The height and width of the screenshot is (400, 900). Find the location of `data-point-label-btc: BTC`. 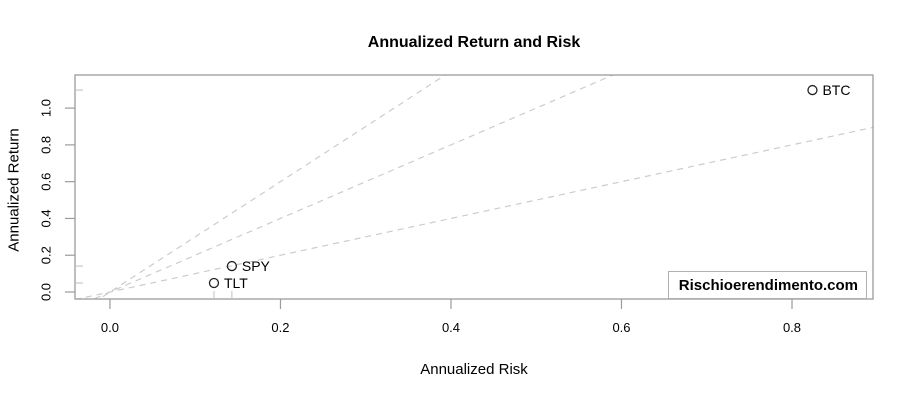

data-point-label-btc: BTC is located at coordinates (836, 90).